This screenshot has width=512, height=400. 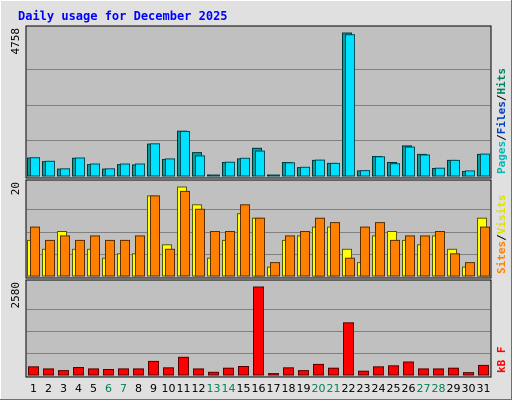 What do you see at coordinates (424, 388) in the screenshot?
I see `day-label-27: 27` at bounding box center [424, 388].